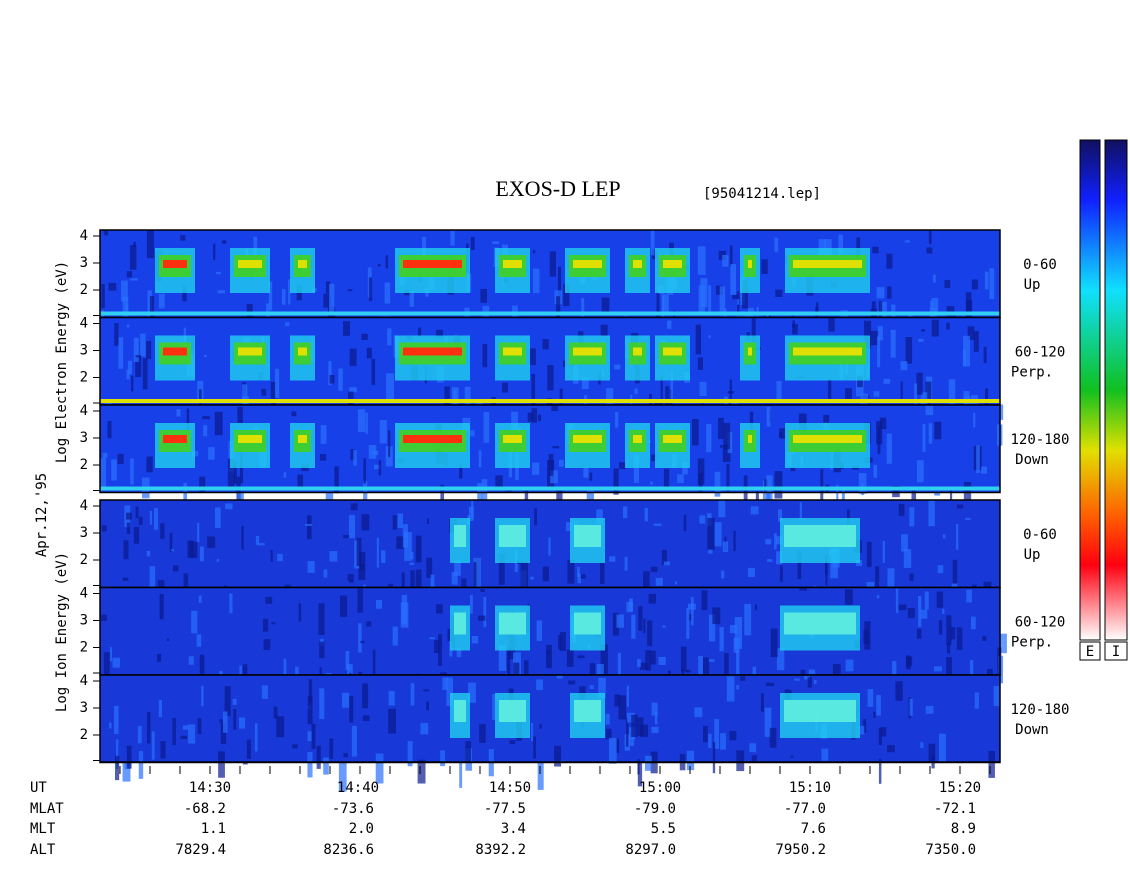 The height and width of the screenshot is (875, 1130). Describe the element at coordinates (550, 449) in the screenshot. I see `panel-frame` at that location.